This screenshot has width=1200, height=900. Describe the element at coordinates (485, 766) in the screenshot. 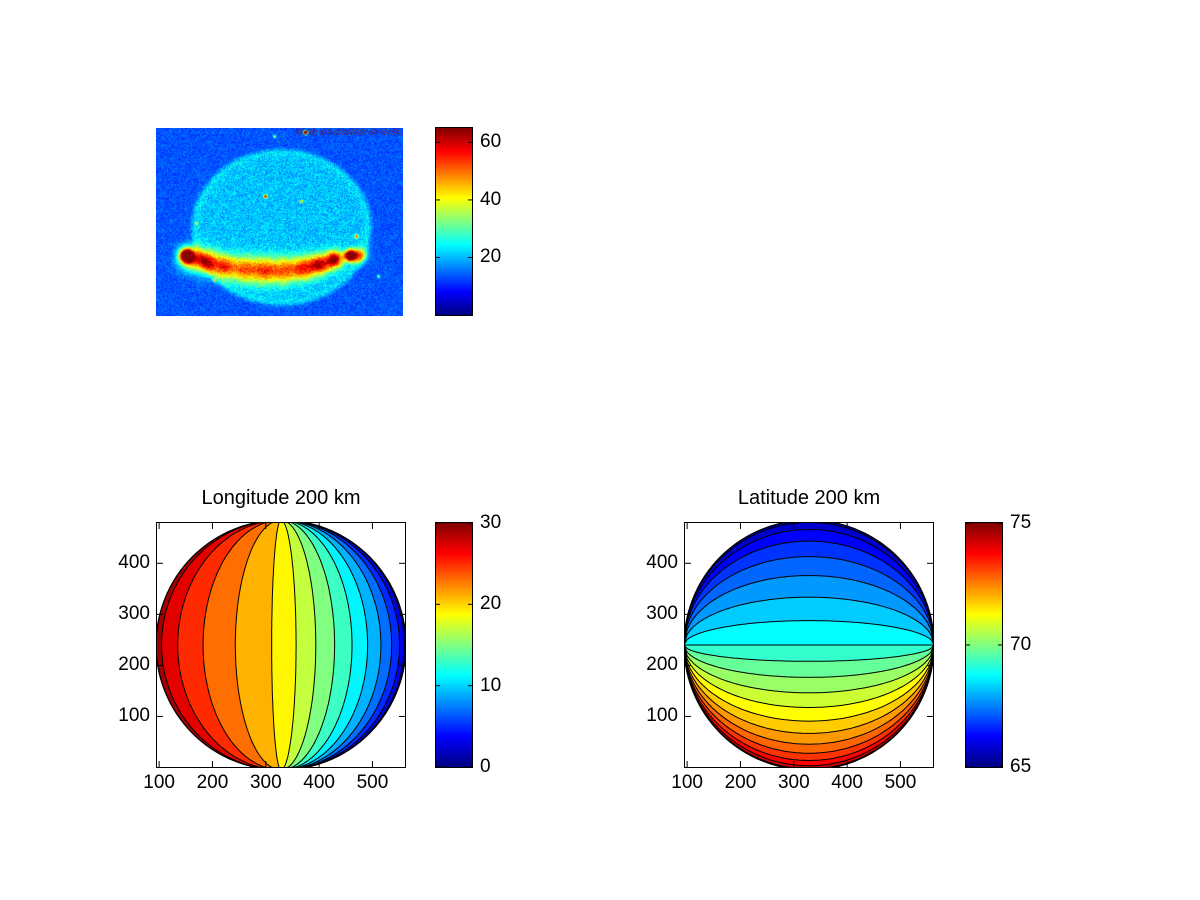

I see `colorbar-tick-label: 0` at that location.